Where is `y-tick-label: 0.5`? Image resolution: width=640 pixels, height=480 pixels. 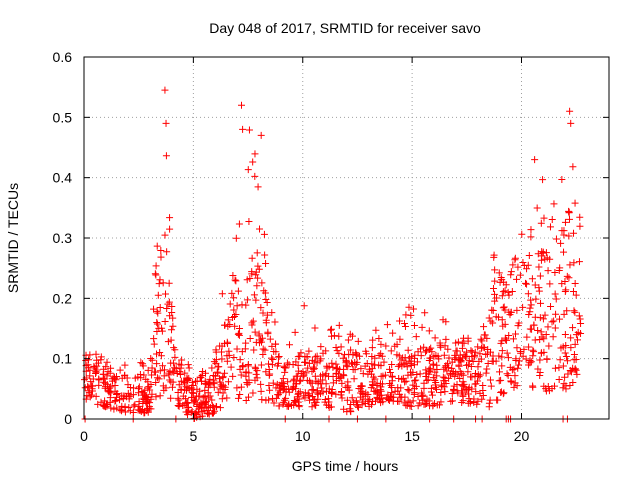 y-tick-label: 0.5 is located at coordinates (63, 117).